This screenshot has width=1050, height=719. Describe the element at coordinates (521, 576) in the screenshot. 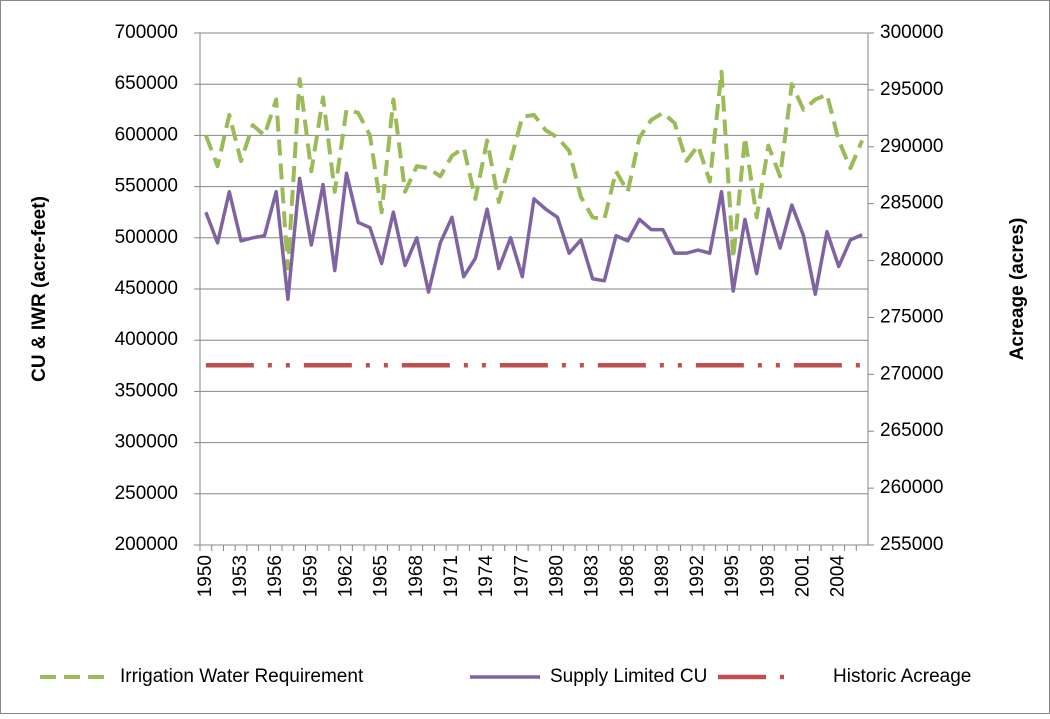

I see `x-tick-label: 1977` at that location.